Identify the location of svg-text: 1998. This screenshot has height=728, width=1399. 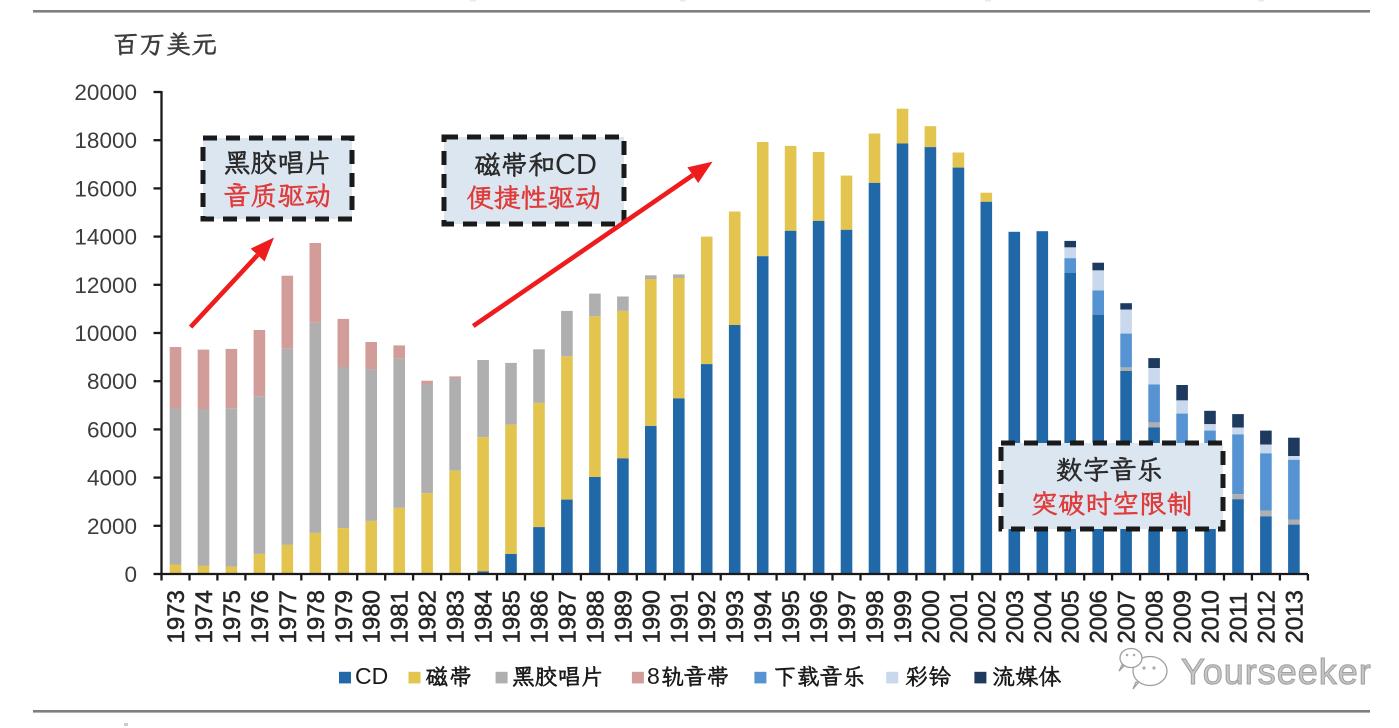
(875, 616).